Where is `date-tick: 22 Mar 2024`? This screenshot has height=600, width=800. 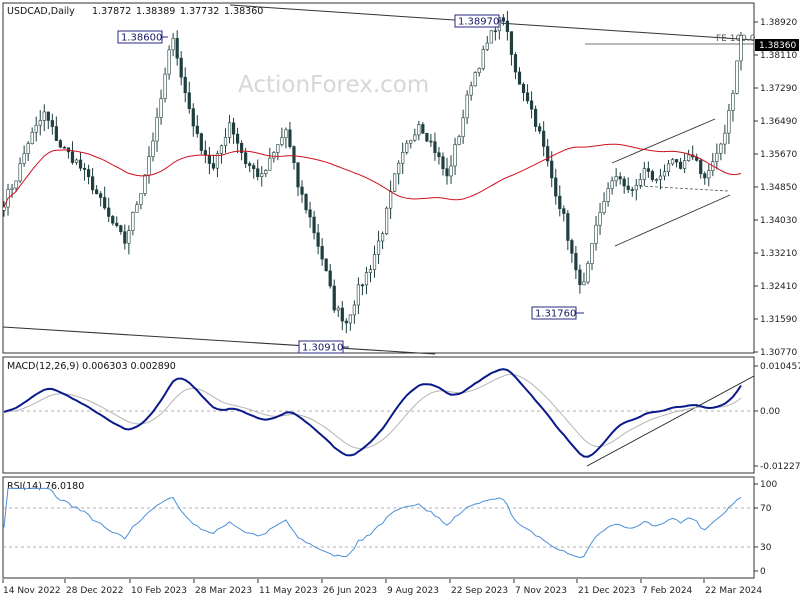
date-tick: 22 Mar 2024 is located at coordinates (733, 591).